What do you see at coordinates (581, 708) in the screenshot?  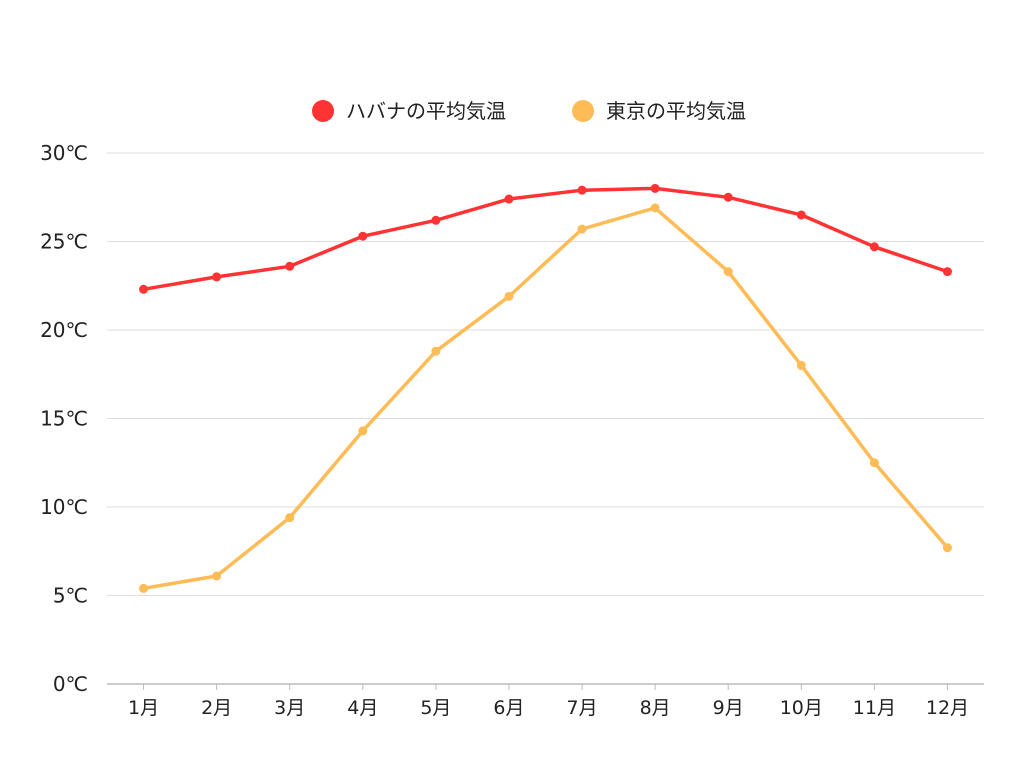 I see `x-tick-label: 7月` at bounding box center [581, 708].